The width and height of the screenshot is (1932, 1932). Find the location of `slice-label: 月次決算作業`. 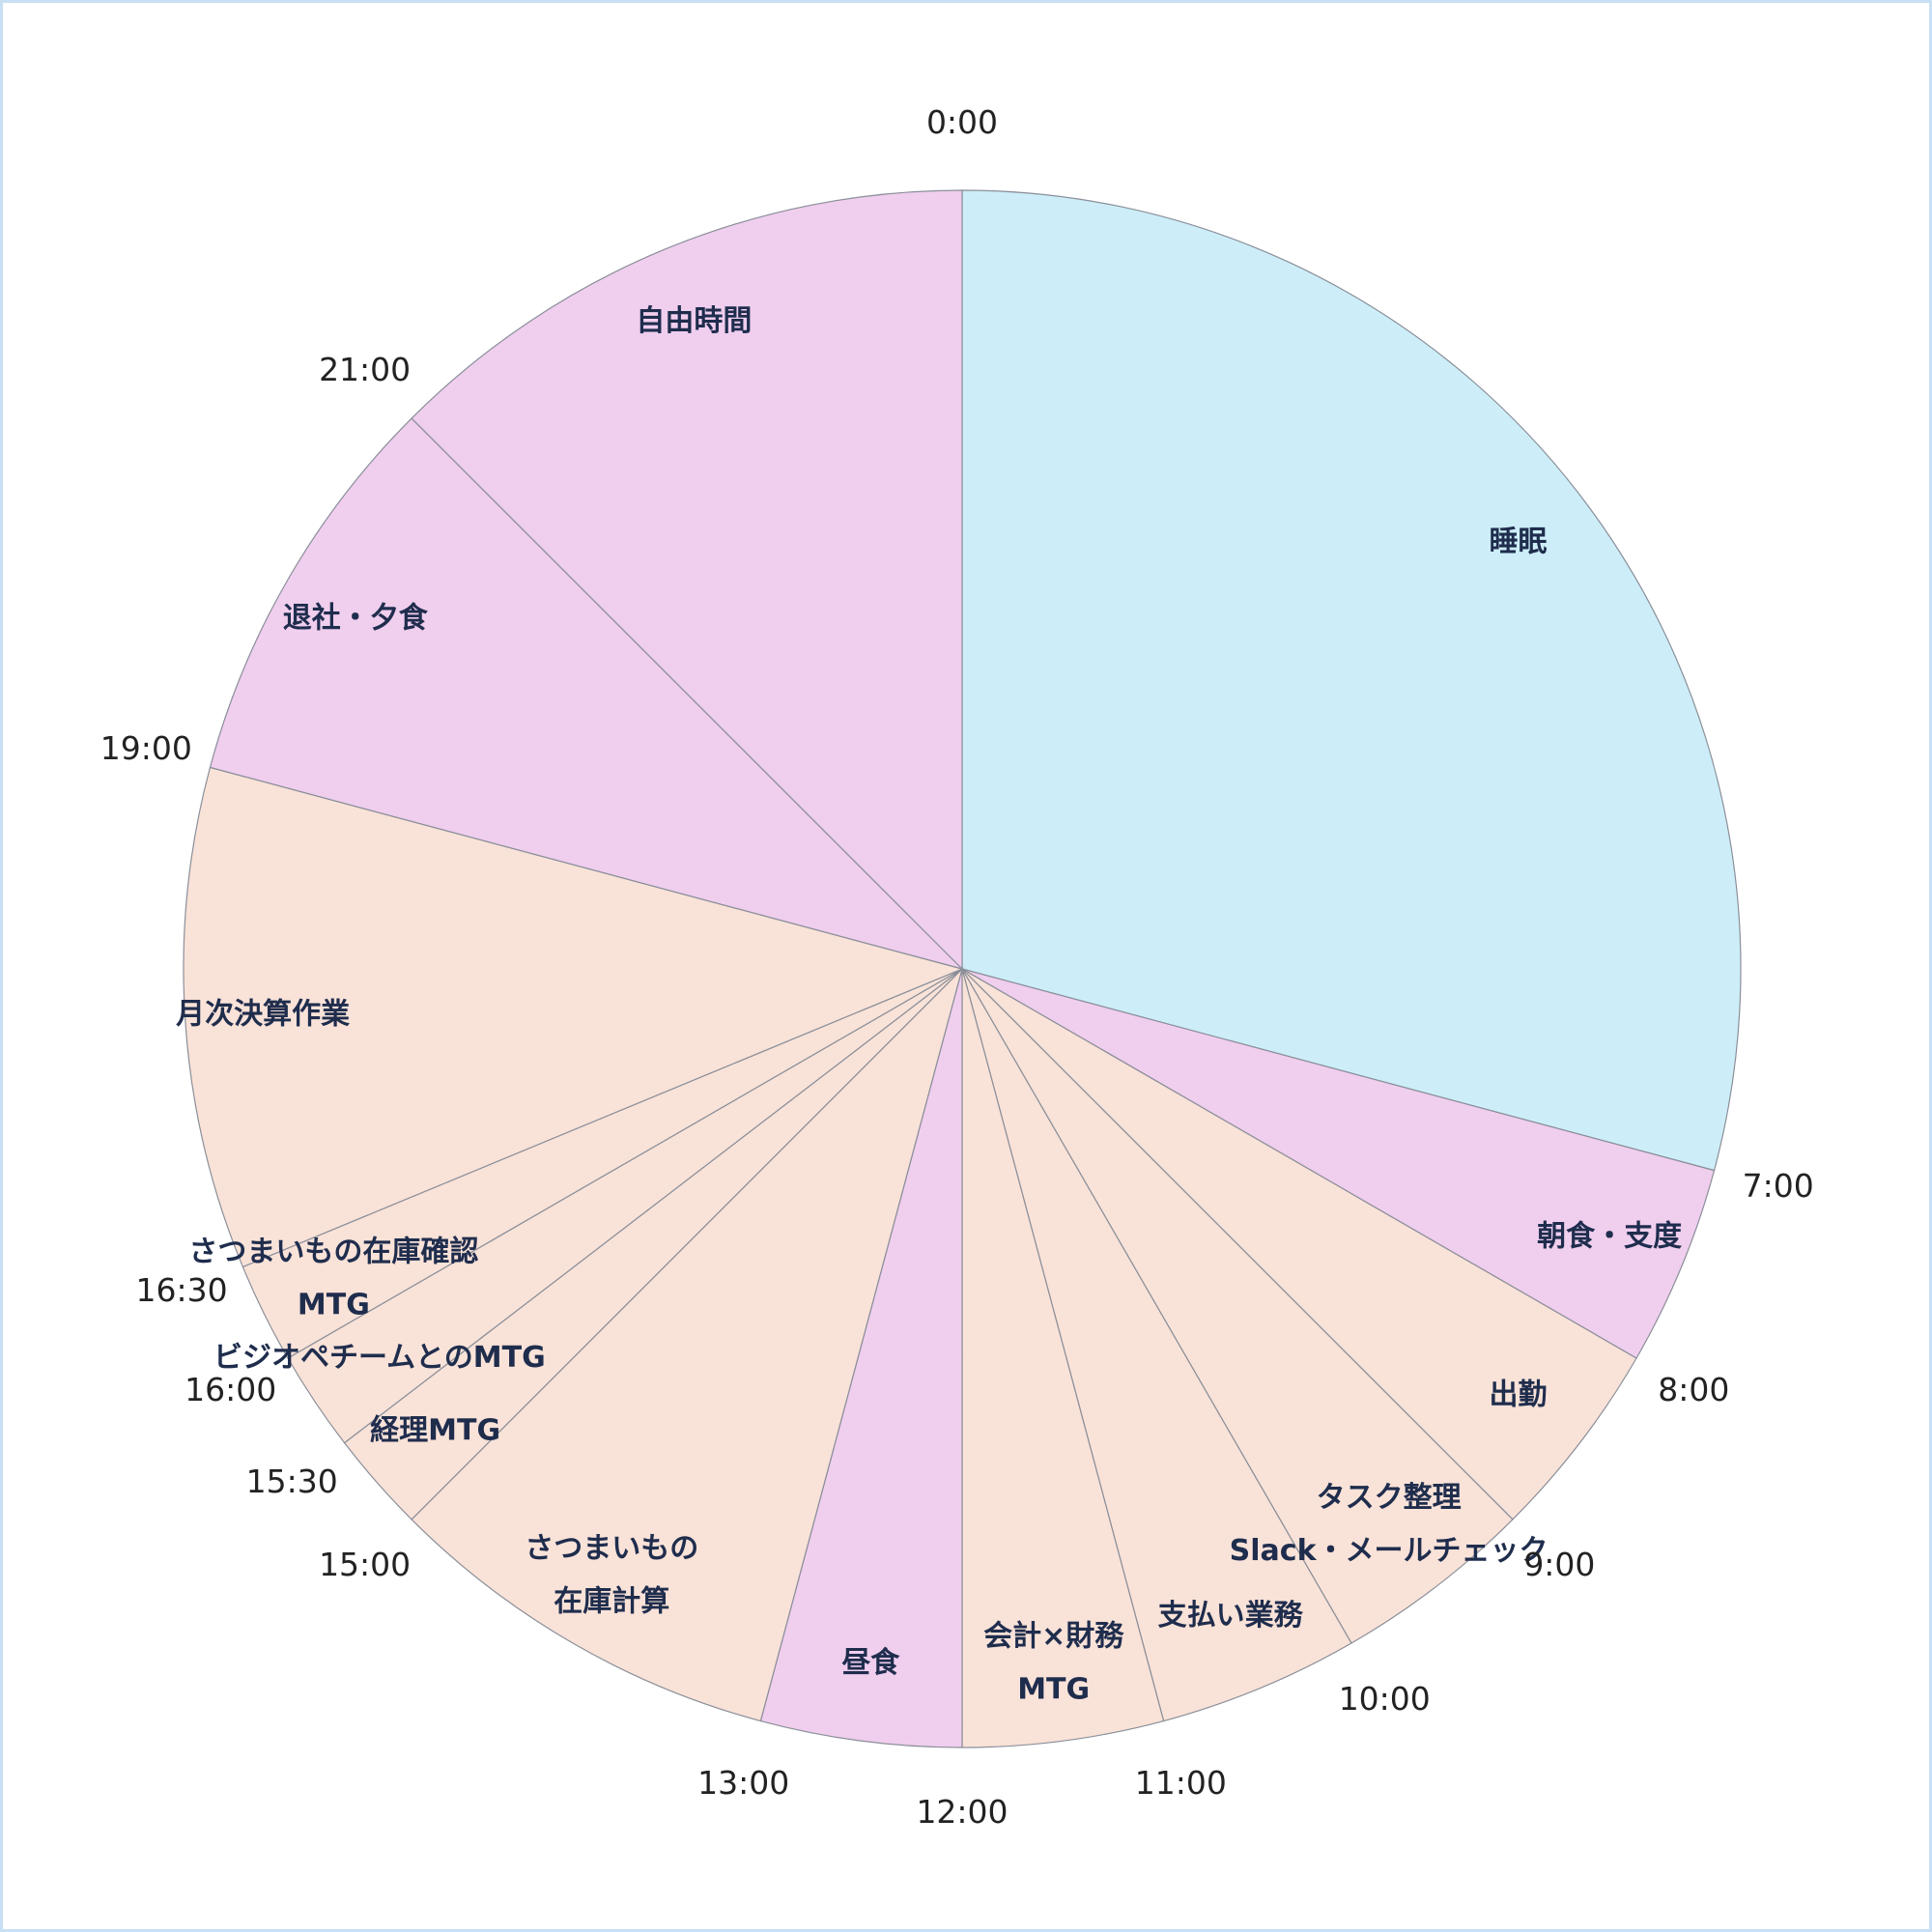

slice-label: 月次決算作業 is located at coordinates (263, 1014).